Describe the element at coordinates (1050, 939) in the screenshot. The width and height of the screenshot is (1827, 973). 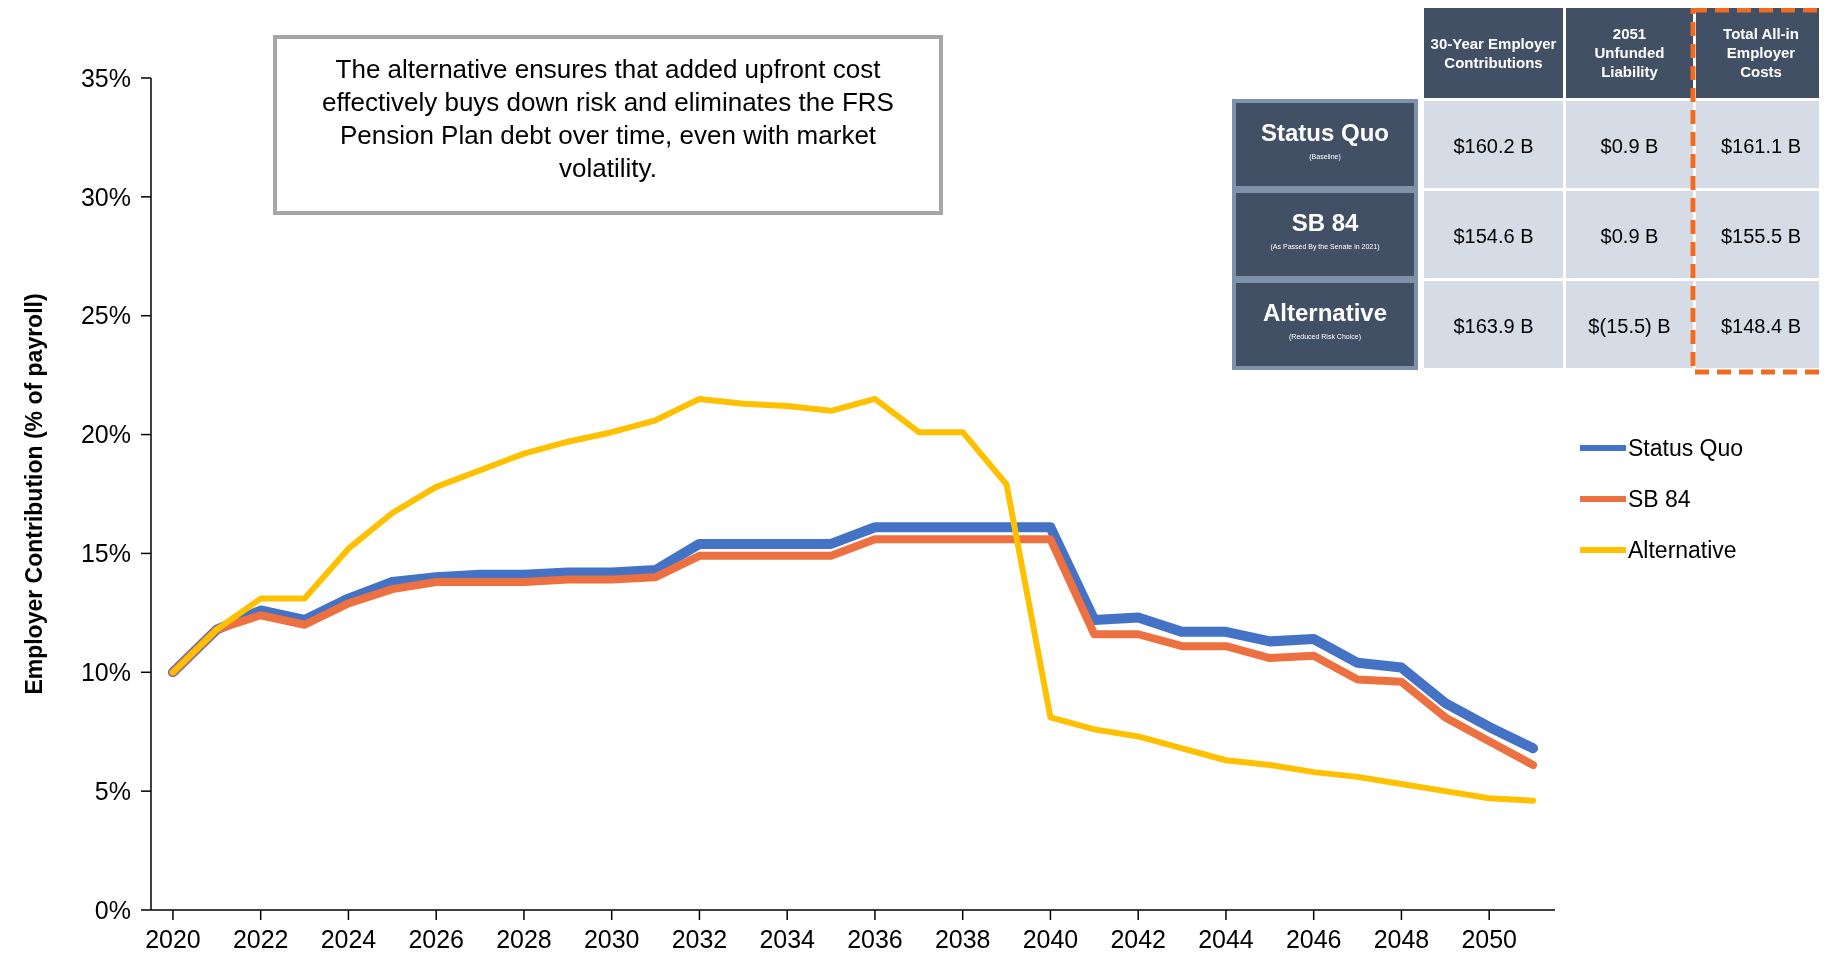
I see `x-tick-label: 2040` at that location.